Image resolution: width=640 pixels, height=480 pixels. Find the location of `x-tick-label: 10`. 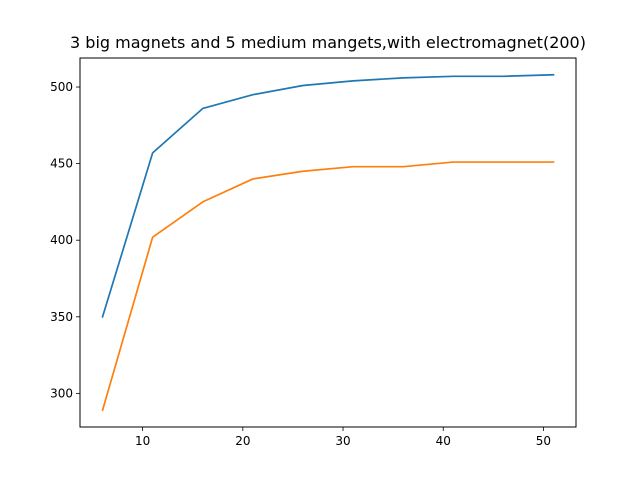

x-tick-label: 10 is located at coordinates (142, 441).